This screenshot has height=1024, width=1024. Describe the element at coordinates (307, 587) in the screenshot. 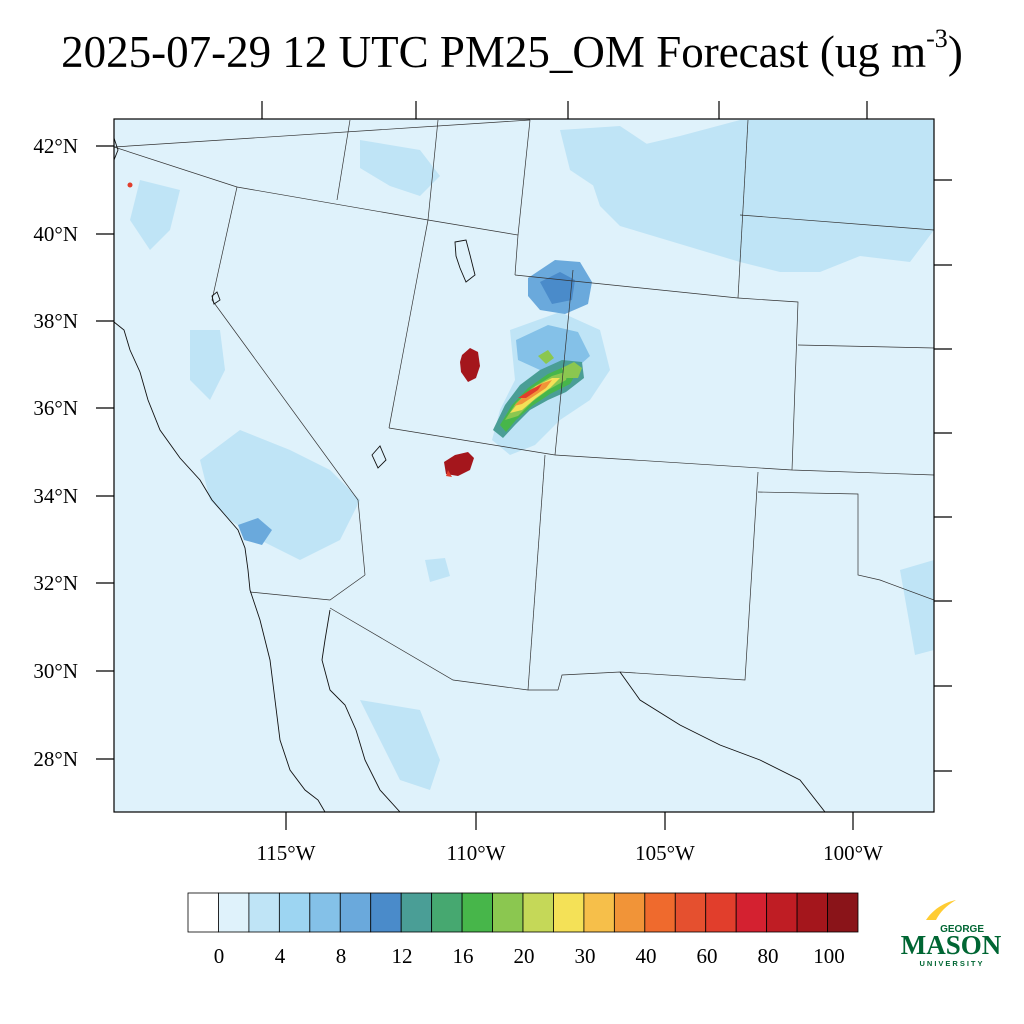

I see `border-ca-az` at that location.